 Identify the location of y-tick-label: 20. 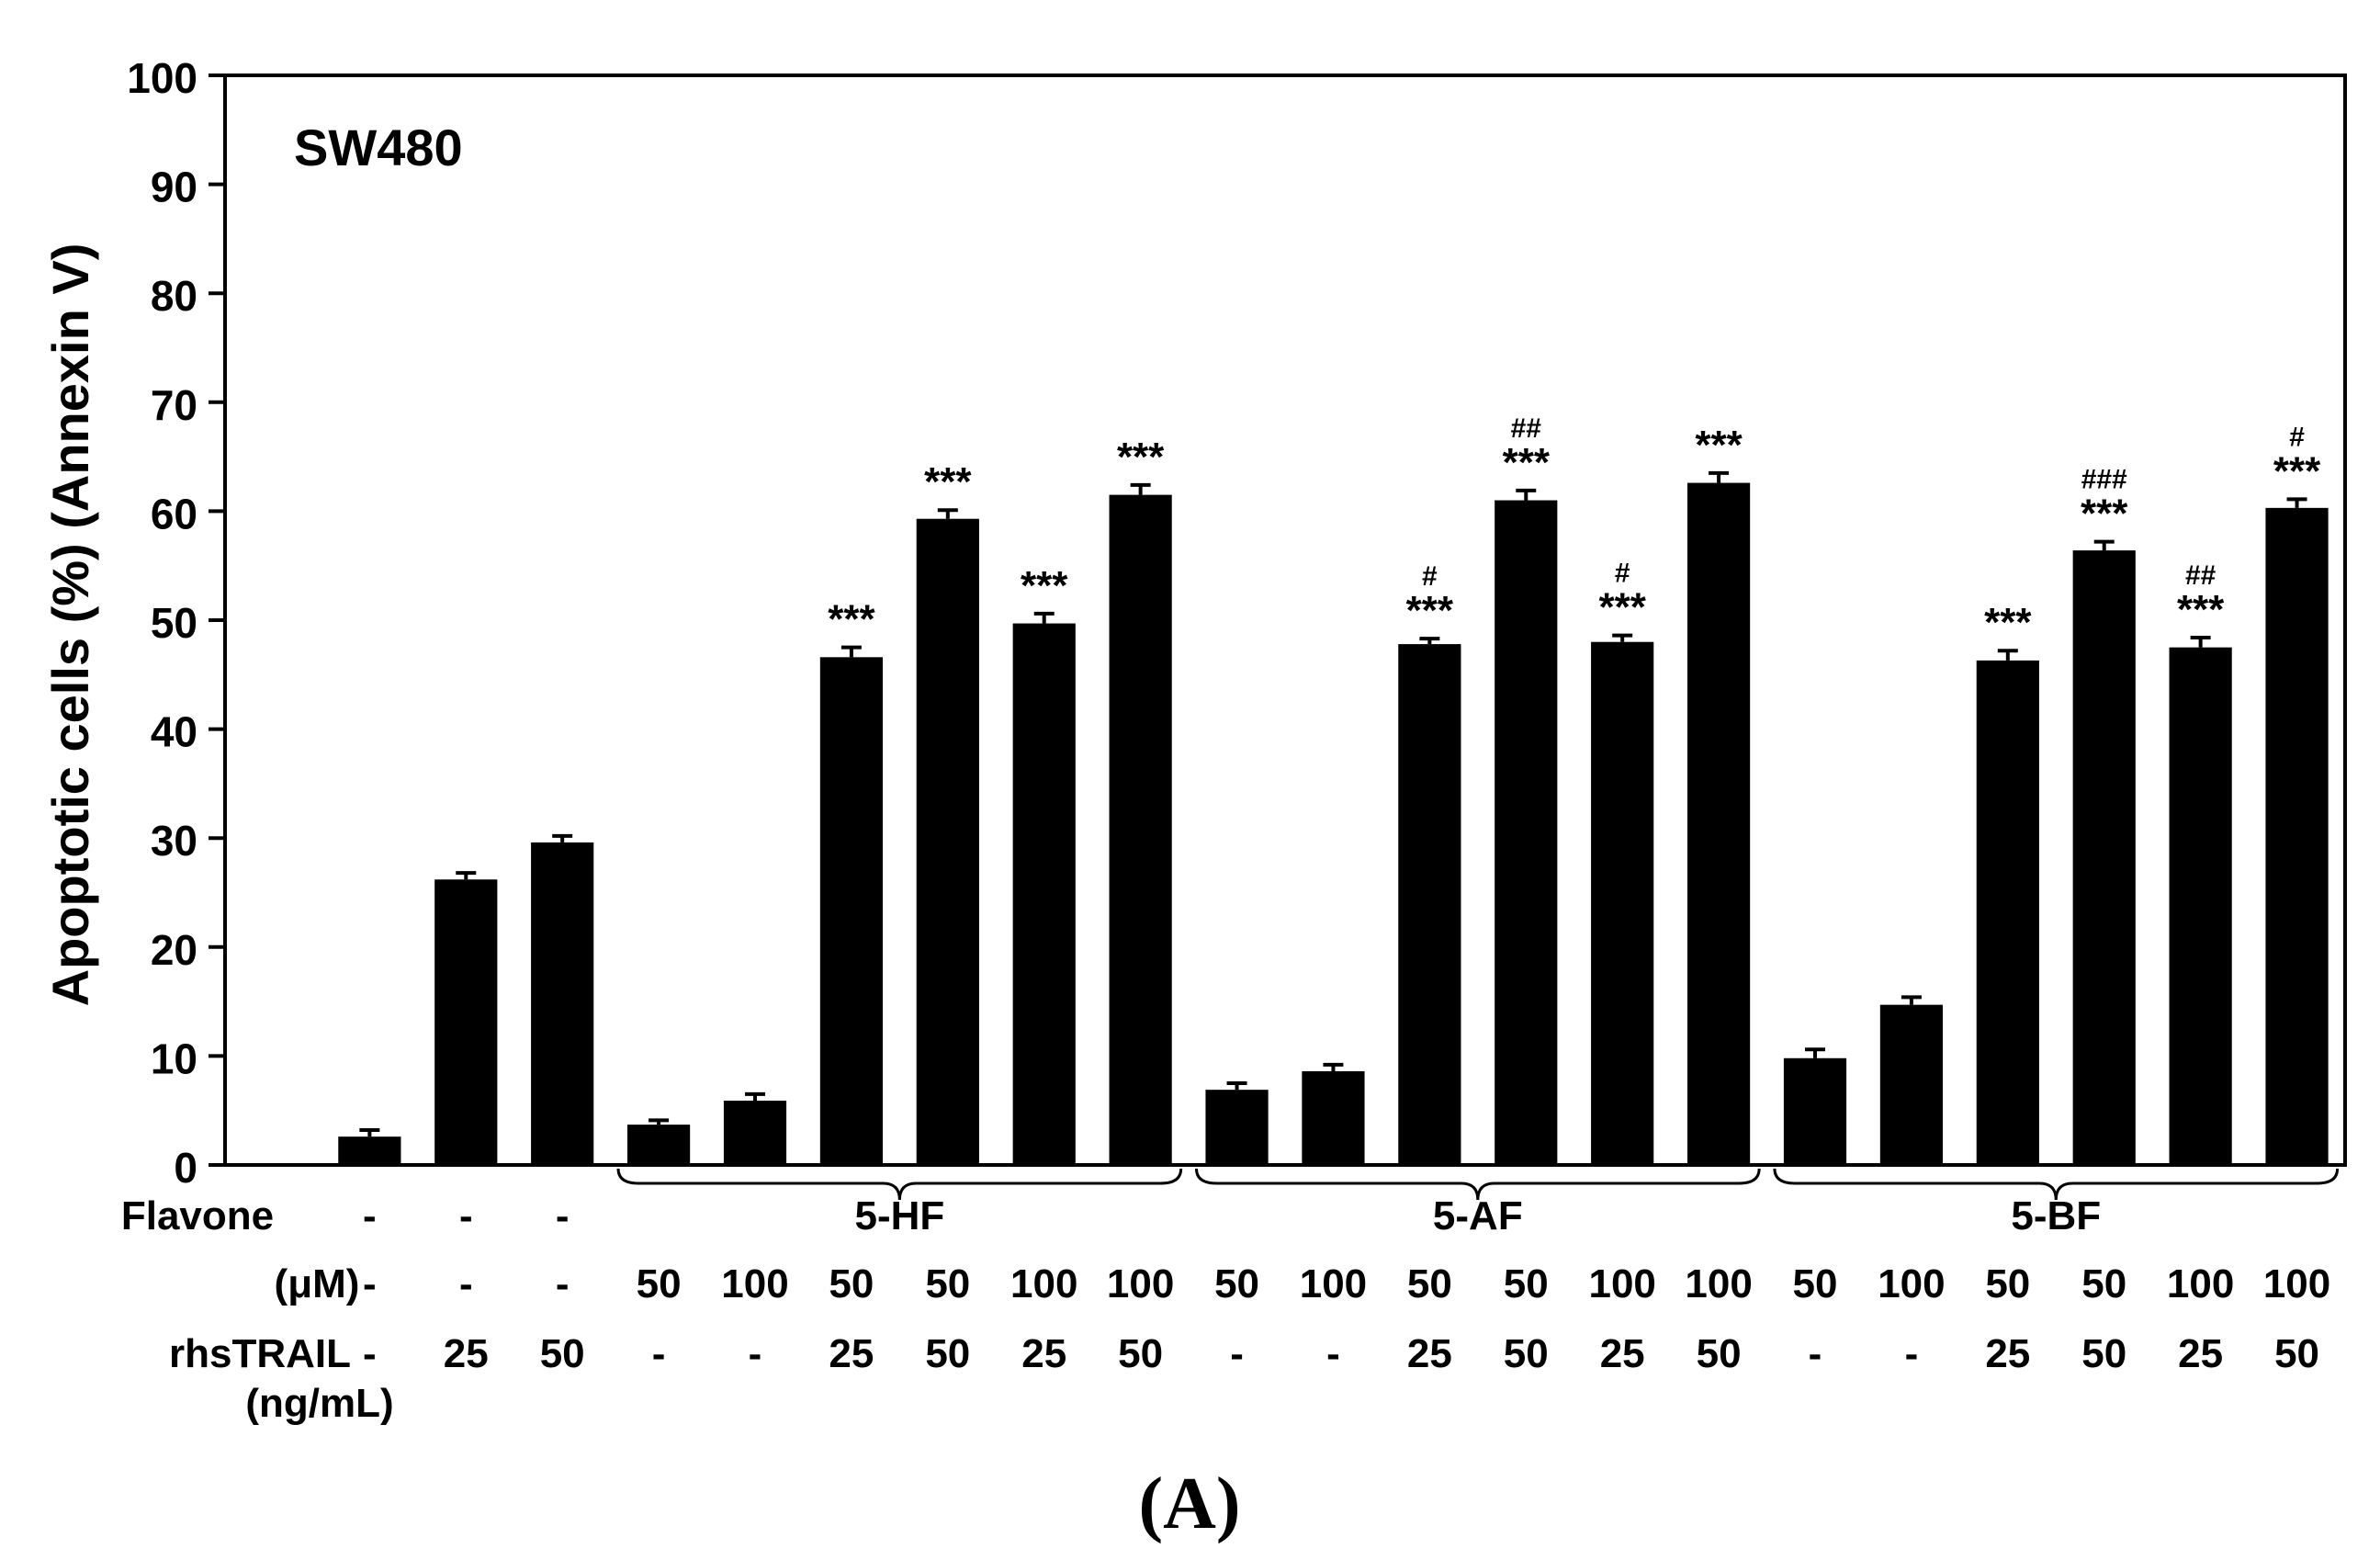
(174, 950).